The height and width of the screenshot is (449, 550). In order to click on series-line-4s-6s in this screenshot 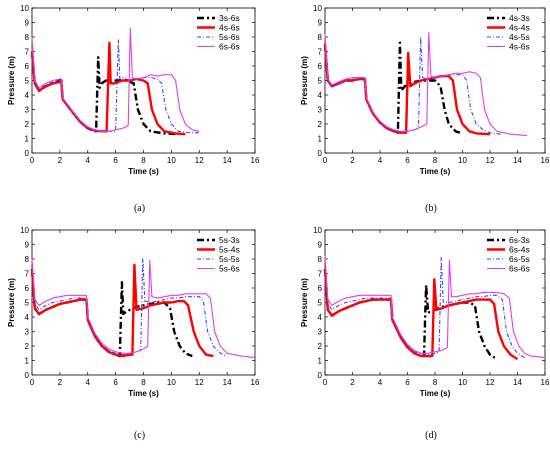, I will do `click(426, 84)`.